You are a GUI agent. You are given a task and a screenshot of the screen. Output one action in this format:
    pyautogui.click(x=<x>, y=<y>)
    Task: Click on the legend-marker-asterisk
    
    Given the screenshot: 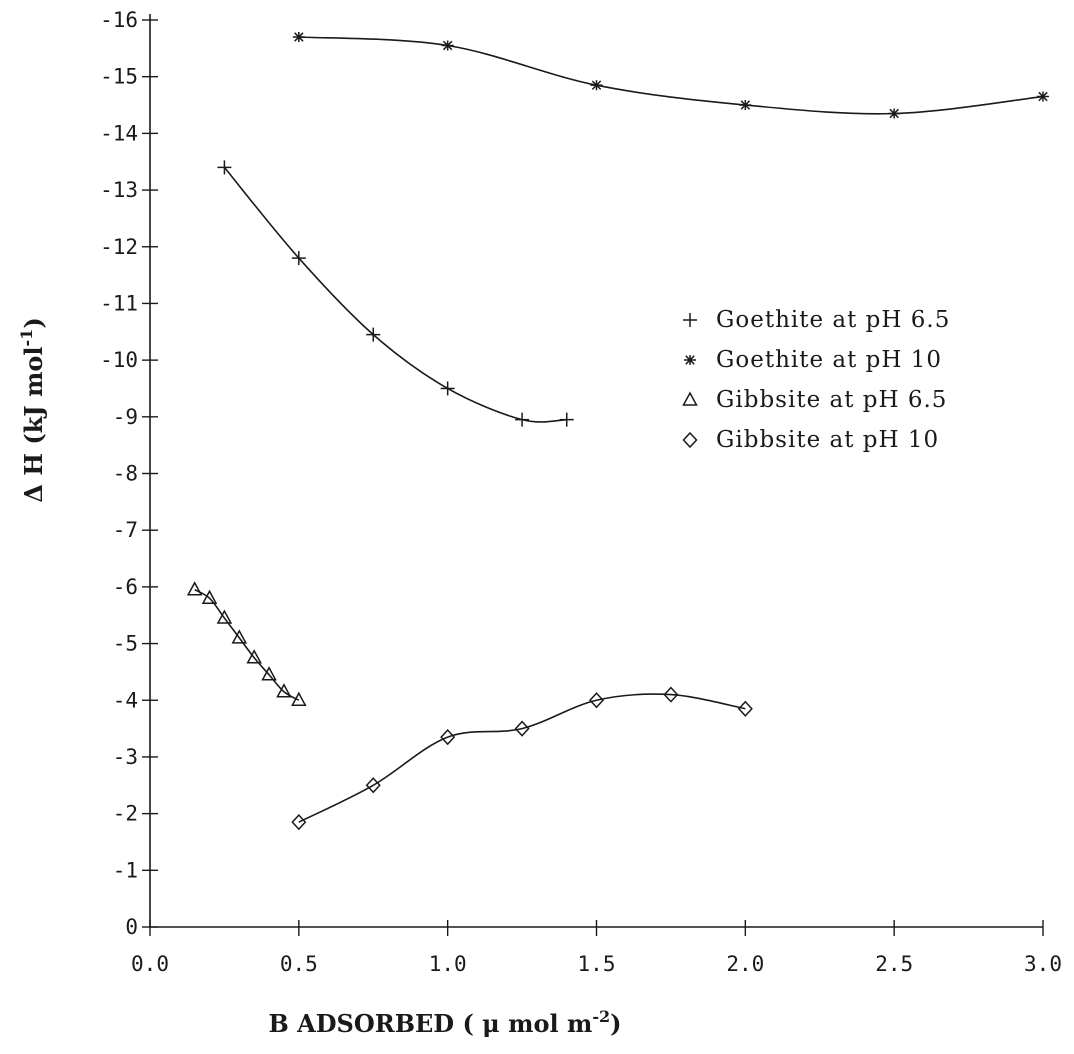 What is the action you would take?
    pyautogui.click(x=690, y=360)
    